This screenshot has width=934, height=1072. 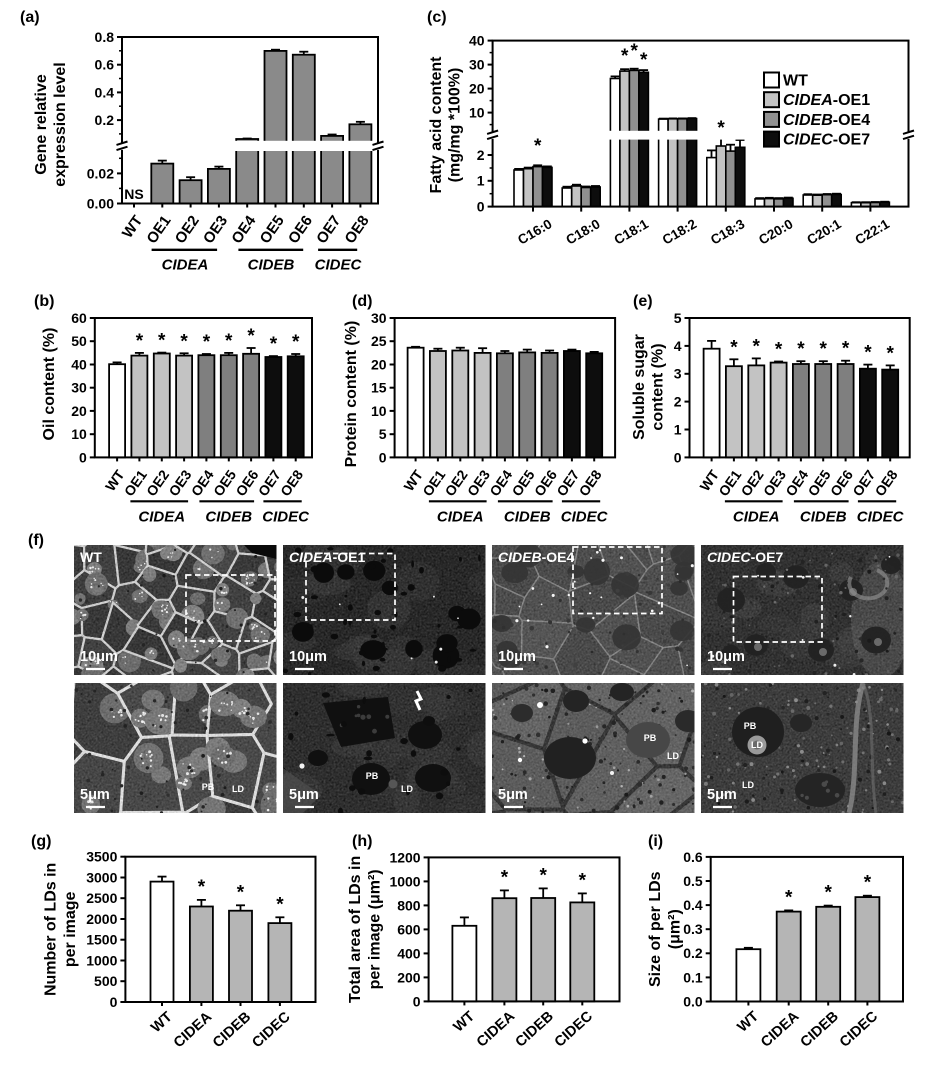 I want to click on svg-text: (μm²), so click(x=675, y=929).